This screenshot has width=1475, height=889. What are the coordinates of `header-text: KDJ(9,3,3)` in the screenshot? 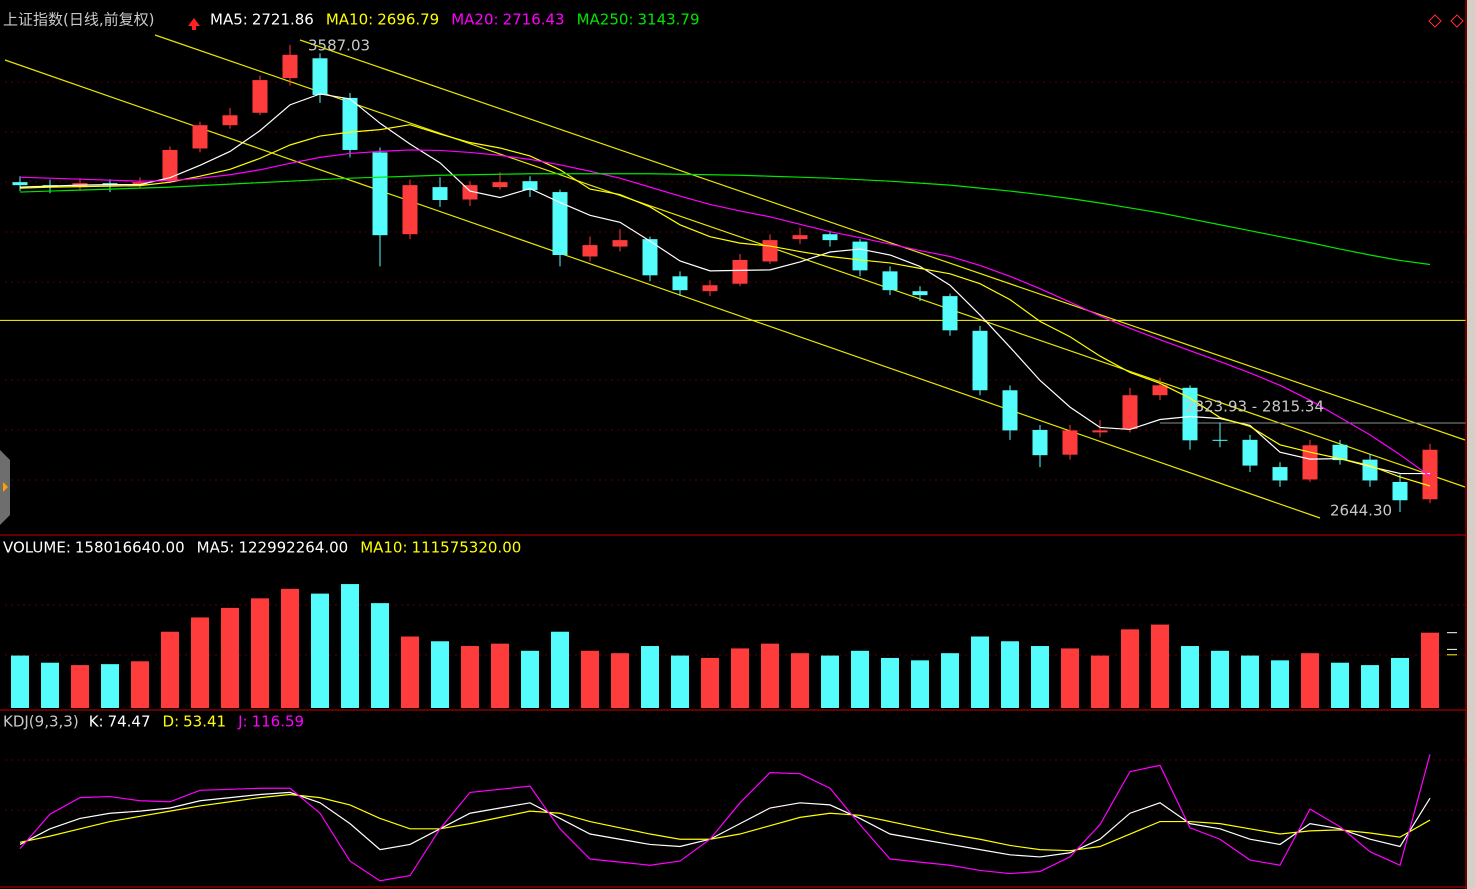 It's located at (41, 722).